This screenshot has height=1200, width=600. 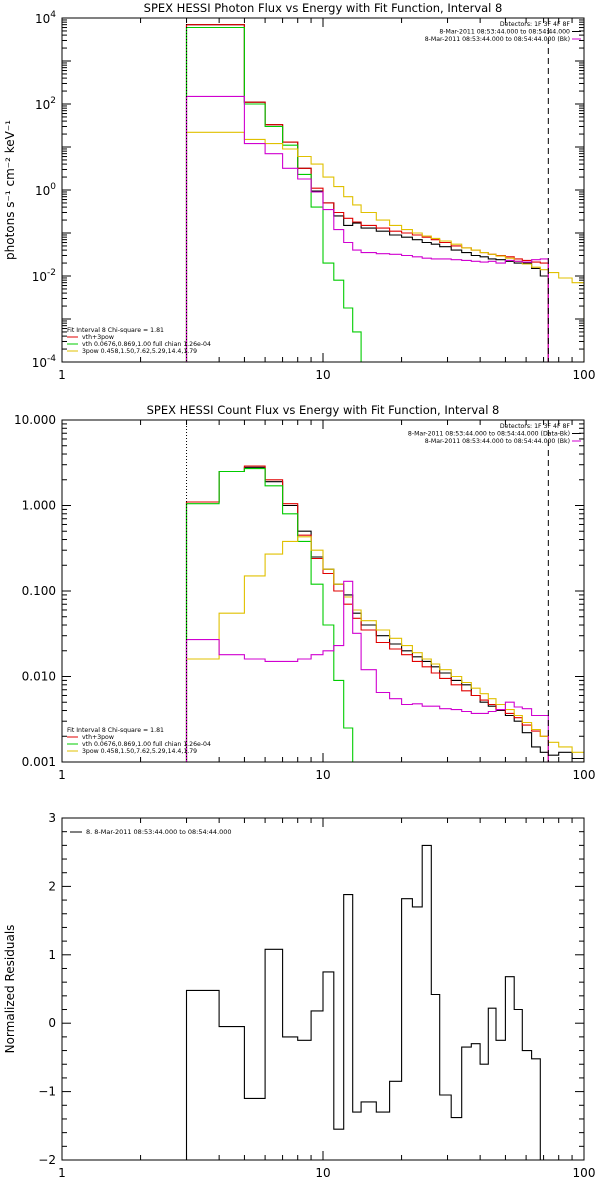 What do you see at coordinates (53, 187) in the screenshot?
I see `y-tick-exponent: 0` at bounding box center [53, 187].